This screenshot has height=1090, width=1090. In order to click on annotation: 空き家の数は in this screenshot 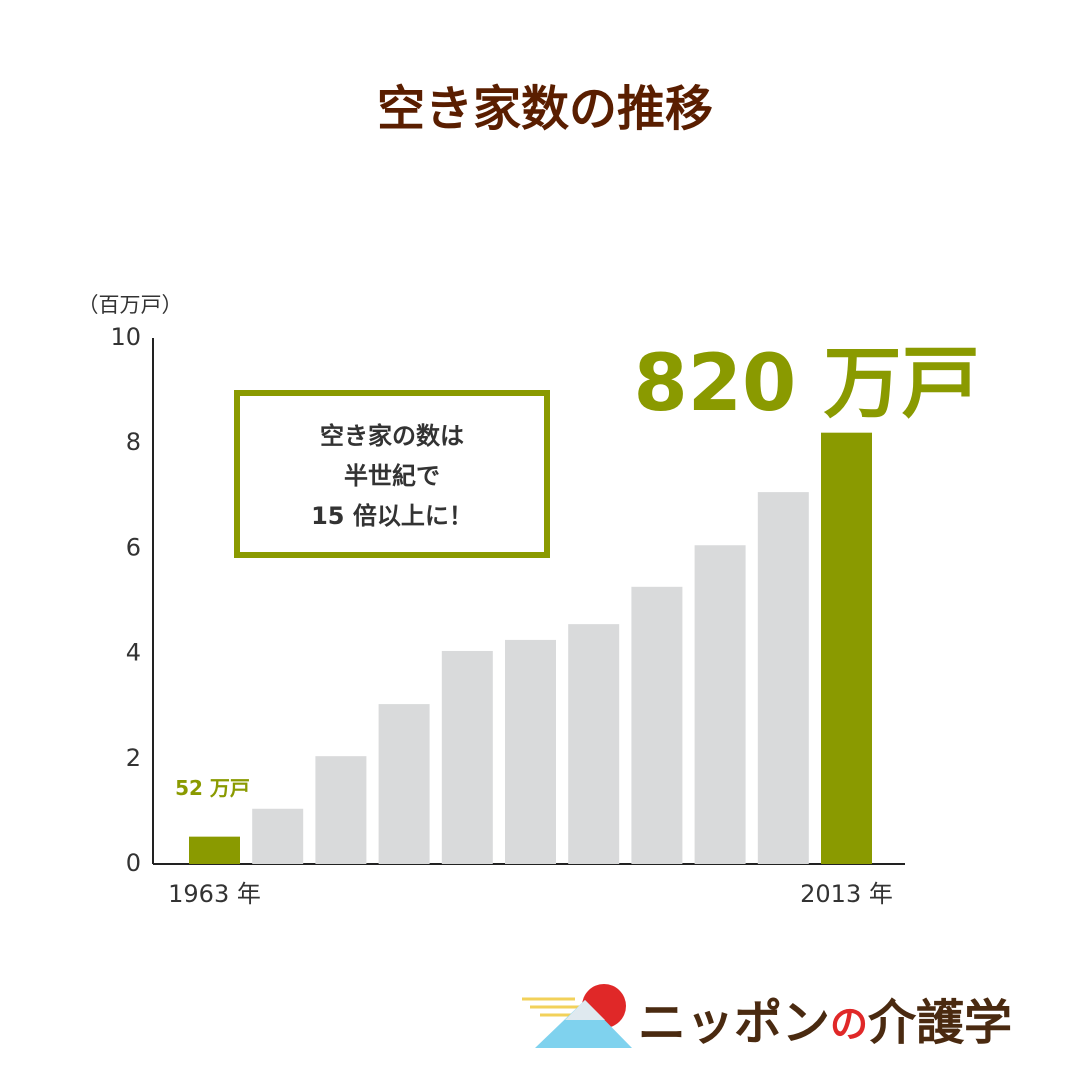, I will do `click(392, 436)`.